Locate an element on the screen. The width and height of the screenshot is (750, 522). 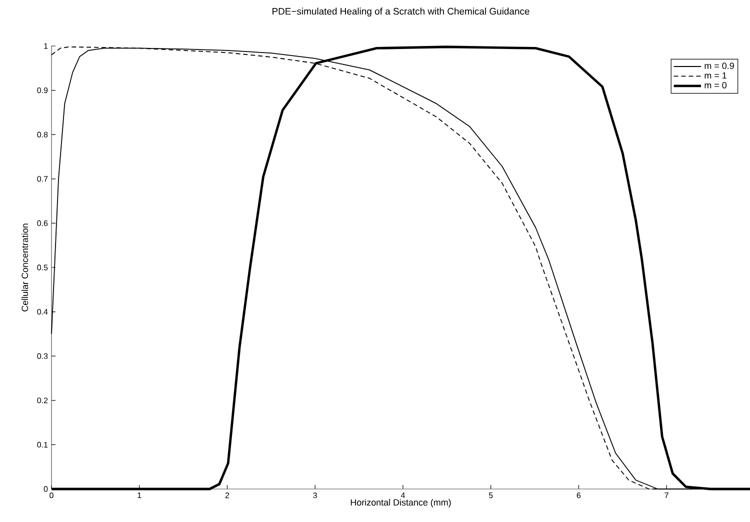
legend-label: m = 1 is located at coordinates (715, 75).